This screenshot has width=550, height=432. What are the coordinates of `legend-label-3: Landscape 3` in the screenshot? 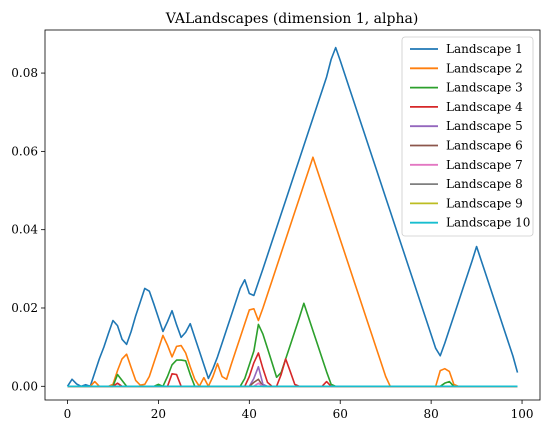 It's located at (484, 88).